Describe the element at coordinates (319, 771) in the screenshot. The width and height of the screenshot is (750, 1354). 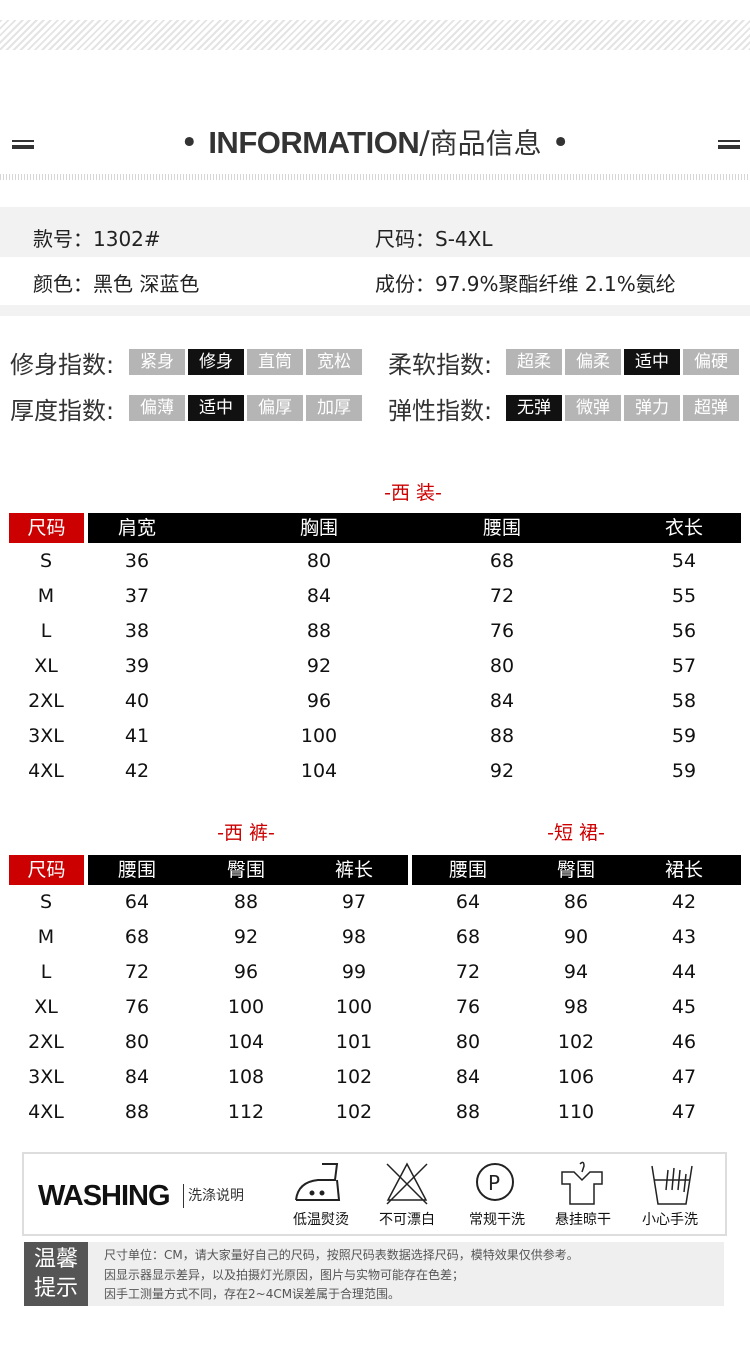
I see `suit-cell: 104` at that location.